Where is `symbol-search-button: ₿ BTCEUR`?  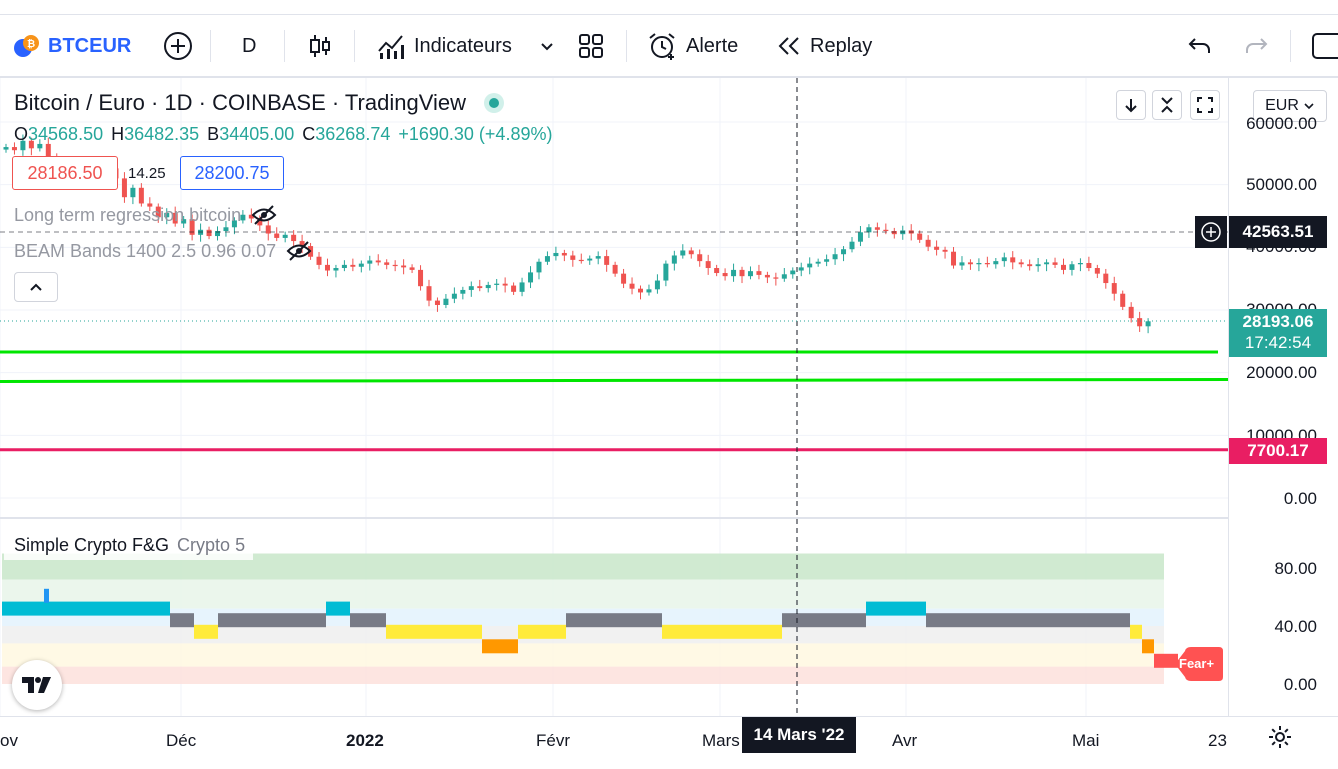
symbol-search-button: ₿ BTCEUR is located at coordinates (71, 46).